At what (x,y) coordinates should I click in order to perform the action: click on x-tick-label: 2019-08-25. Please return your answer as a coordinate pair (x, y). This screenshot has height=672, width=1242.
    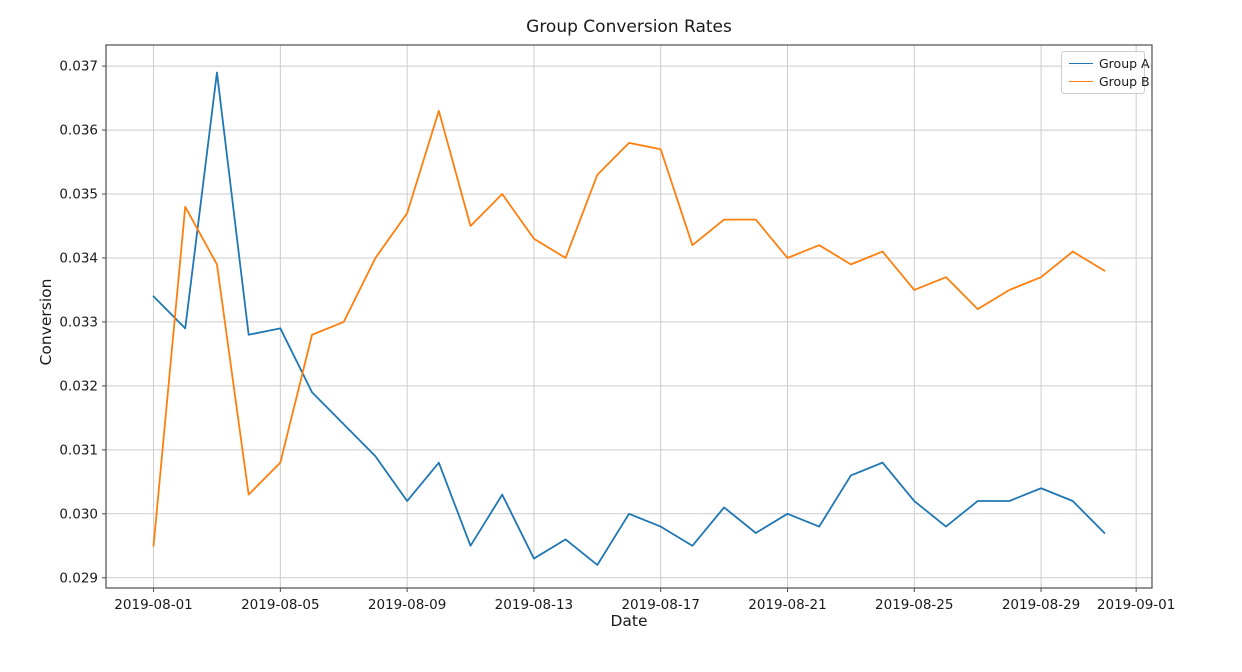
    Looking at the image, I should click on (914, 605).